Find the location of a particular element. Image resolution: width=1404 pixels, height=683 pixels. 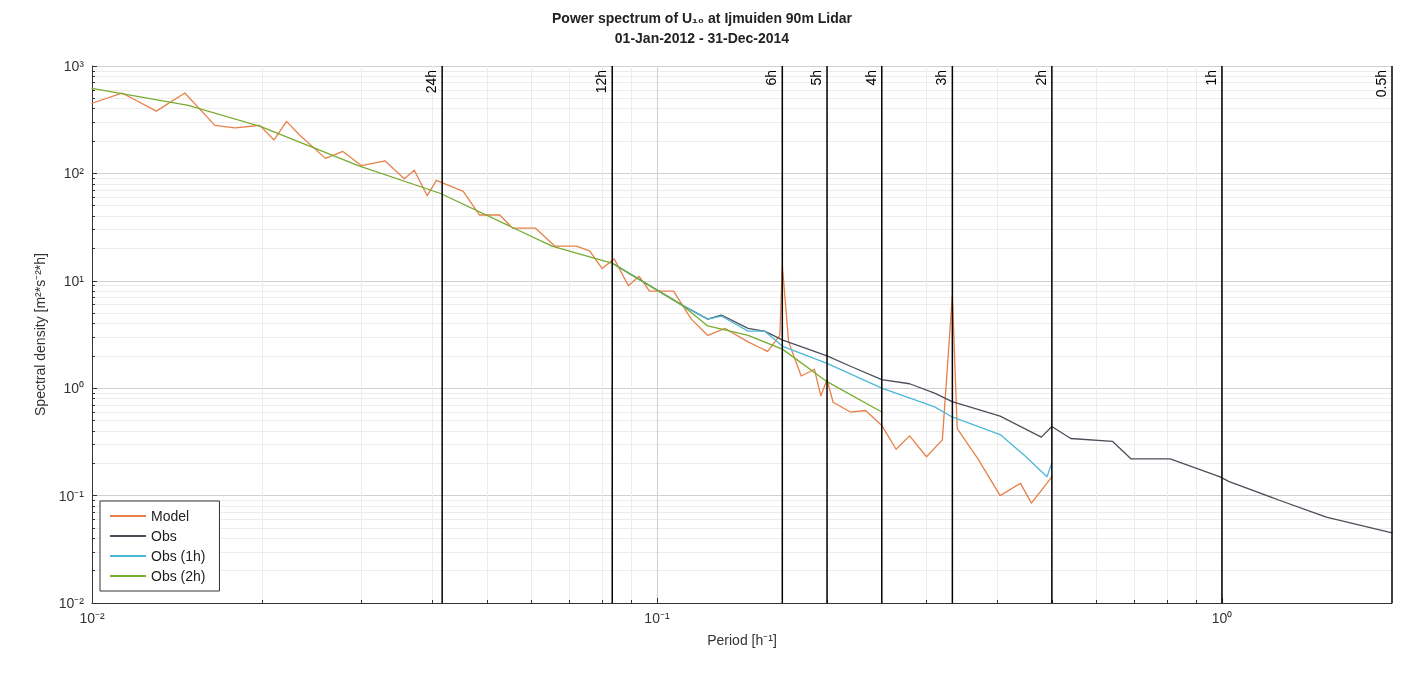

legend-label: Model is located at coordinates (170, 516).